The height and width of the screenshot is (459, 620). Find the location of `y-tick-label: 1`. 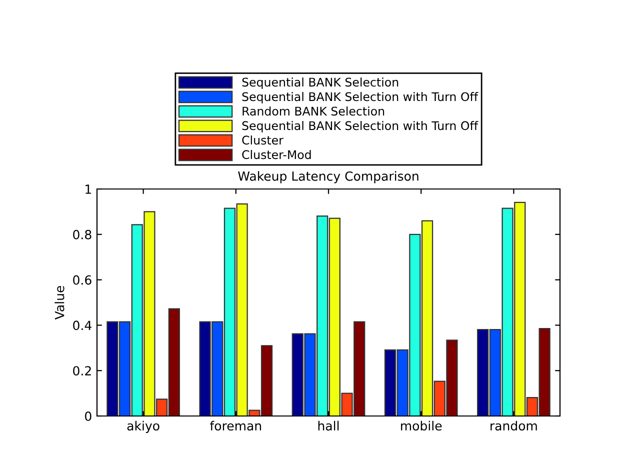

y-tick-label: 1 is located at coordinates (88, 189).